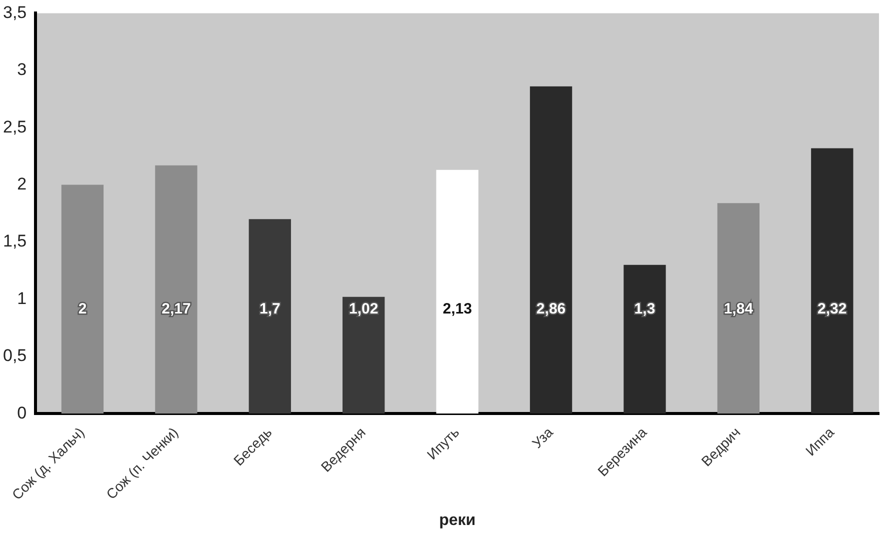 The image size is (881, 534). I want to click on y-tick-label: 1, so click(22, 298).